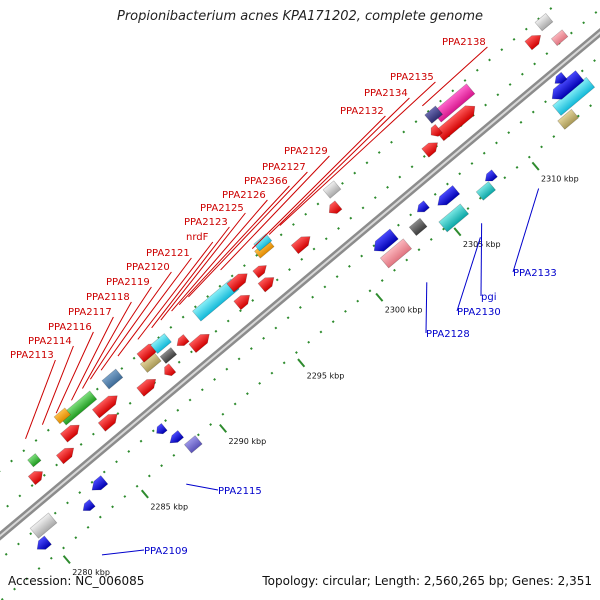  What do you see at coordinates (222, 208) in the screenshot?
I see `gene-label-top: PPA2125` at bounding box center [222, 208].